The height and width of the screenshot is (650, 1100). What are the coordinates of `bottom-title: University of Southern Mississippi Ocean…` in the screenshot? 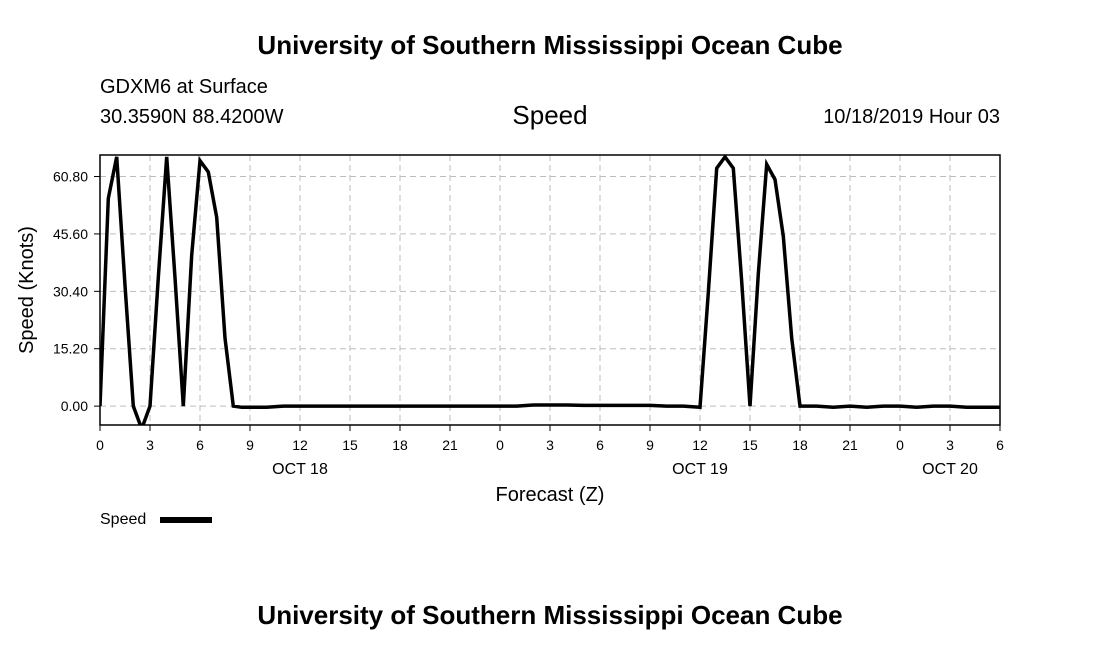 It's located at (550, 615).